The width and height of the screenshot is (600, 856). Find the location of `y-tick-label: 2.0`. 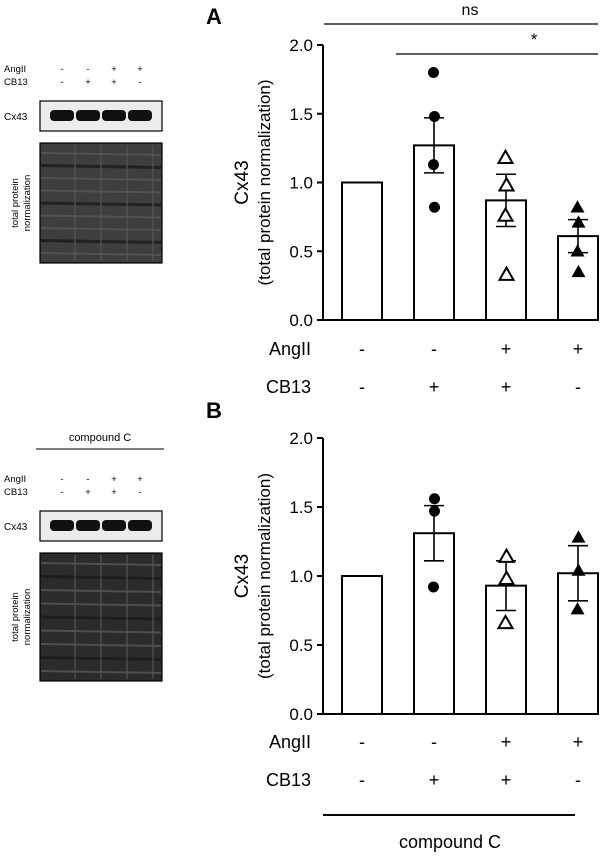

y-tick-label: 2.0 is located at coordinates (301, 45).